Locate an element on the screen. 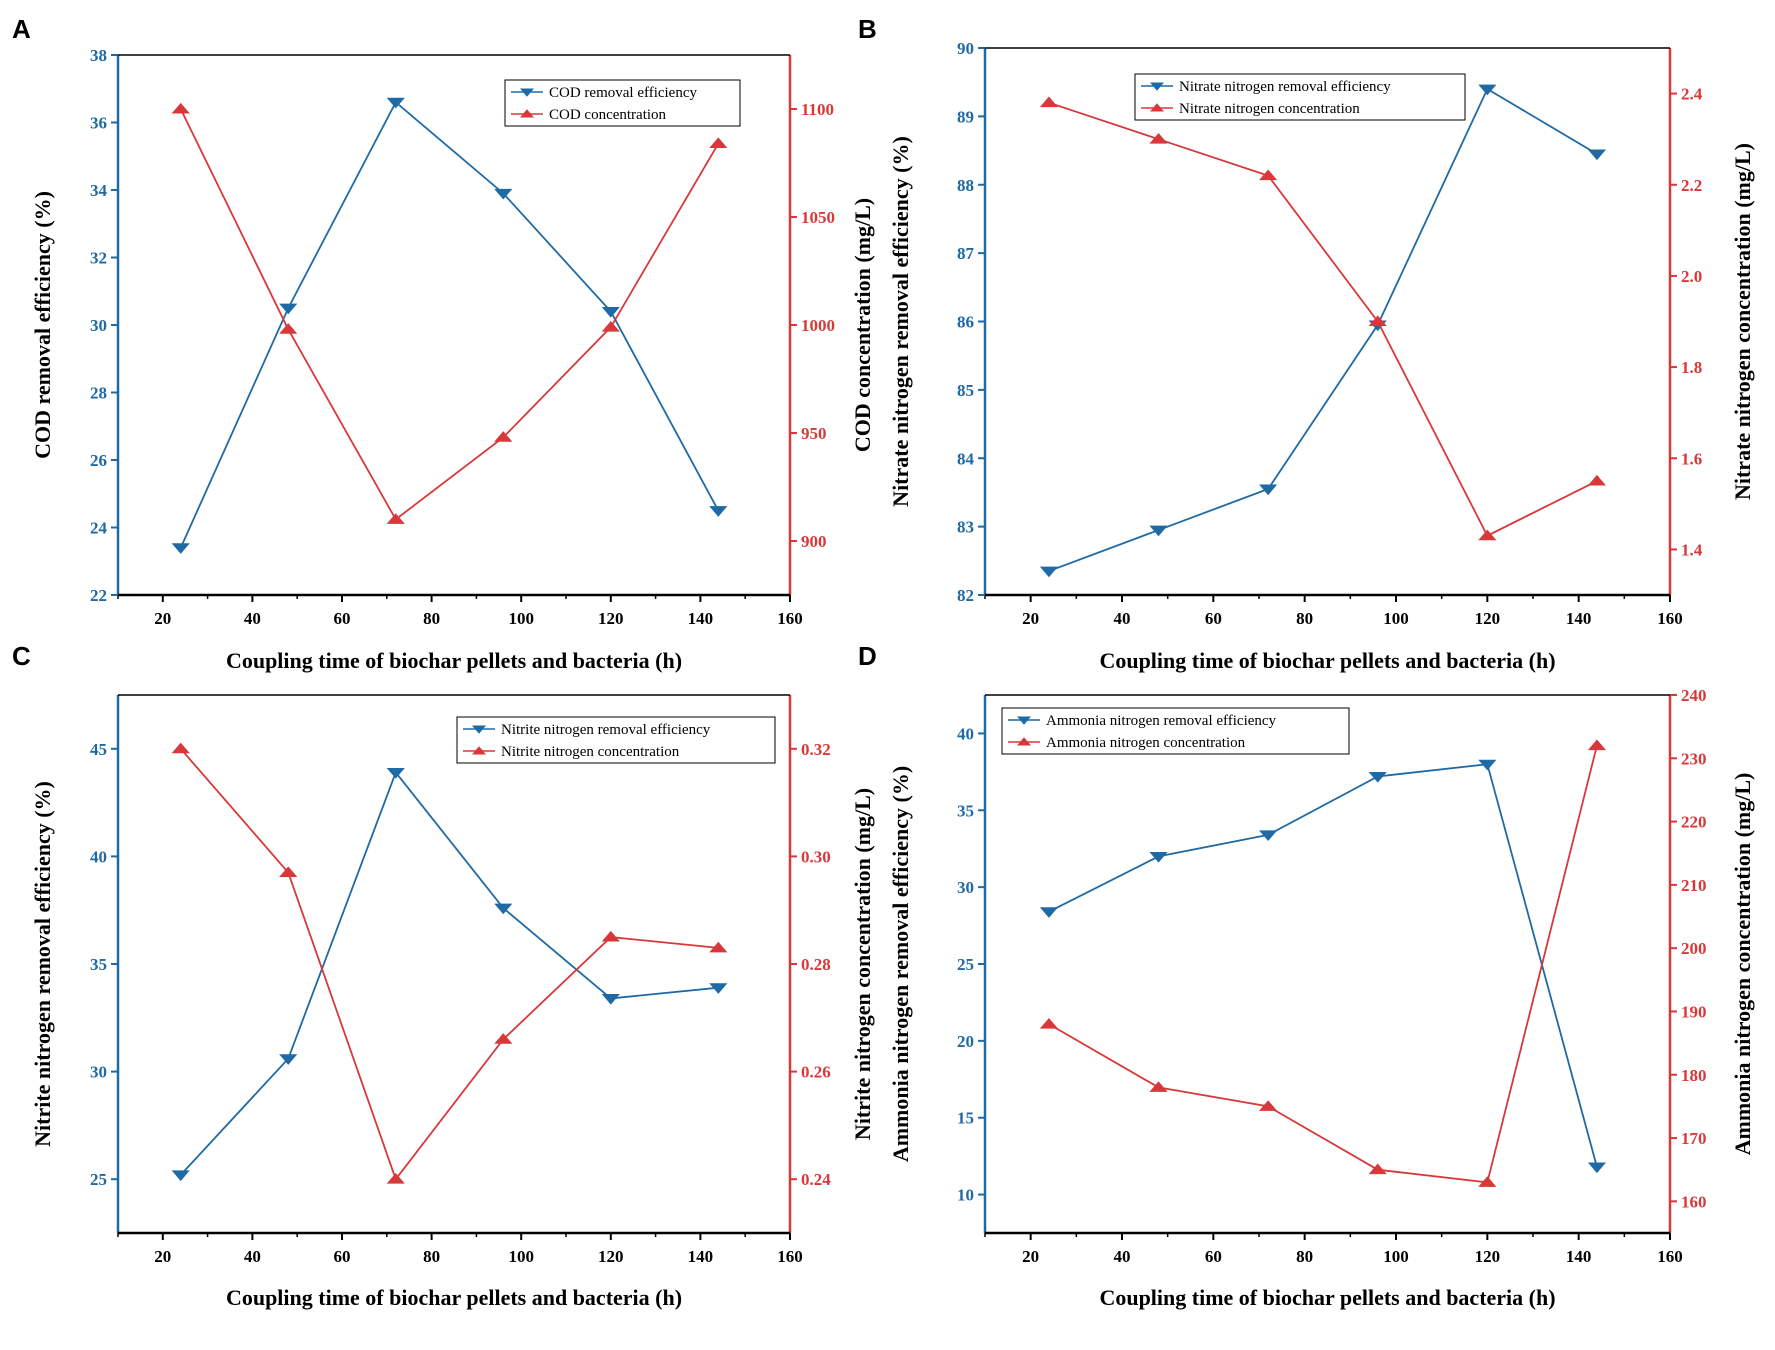  right-tick-label: 0.28 is located at coordinates (816, 964).